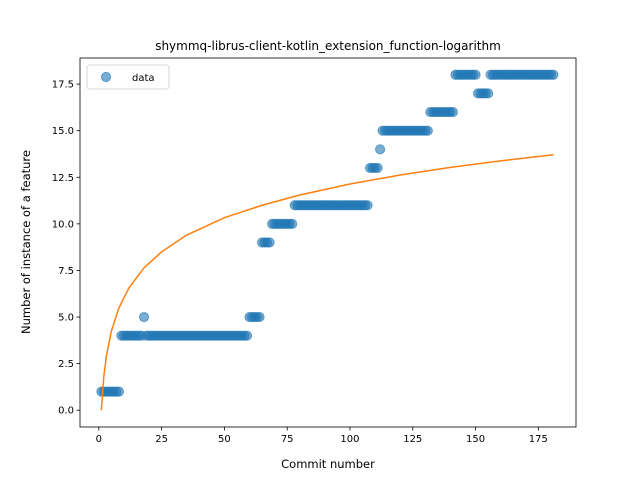 The height and width of the screenshot is (485, 640). I want to click on y-tick-label: 2.5, so click(66, 364).